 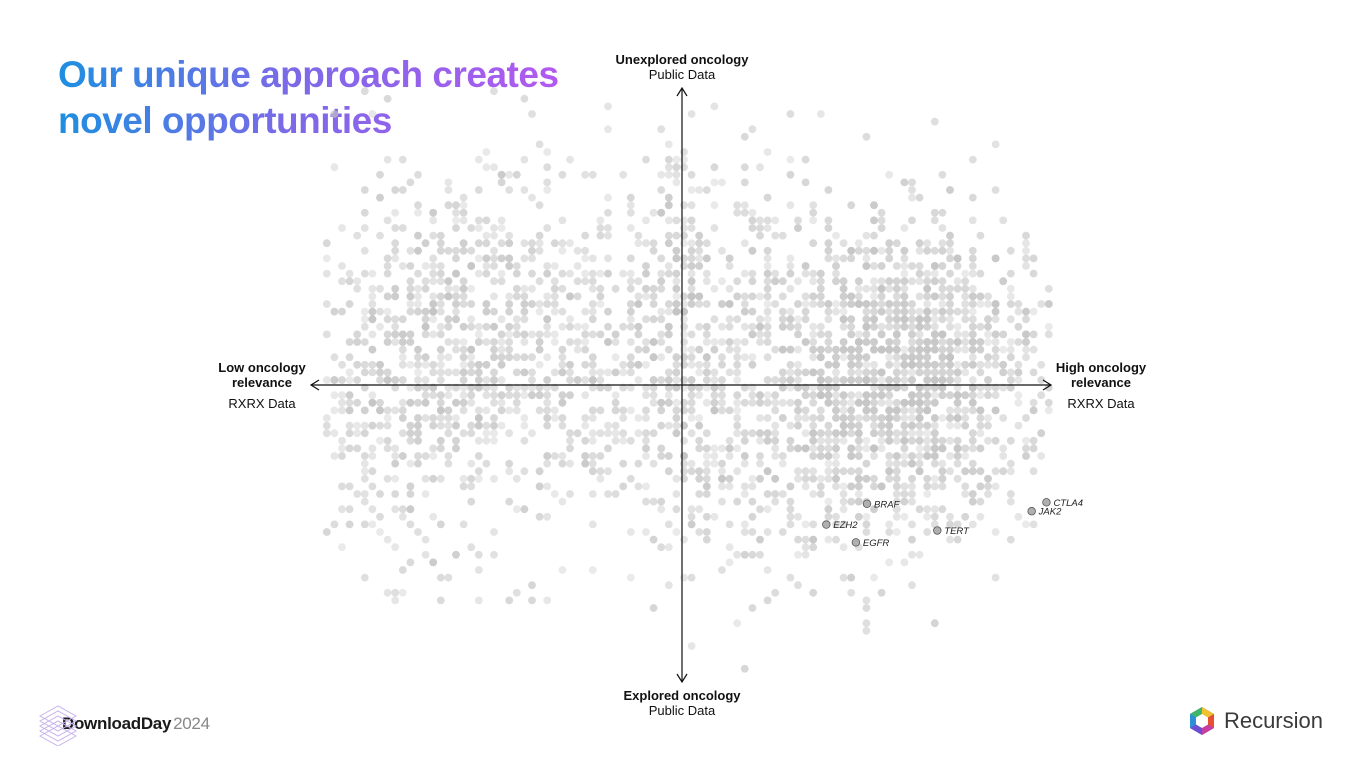 I want to click on left-axis-label: Low oncology relevance RXRX Data, so click(x=262, y=385).